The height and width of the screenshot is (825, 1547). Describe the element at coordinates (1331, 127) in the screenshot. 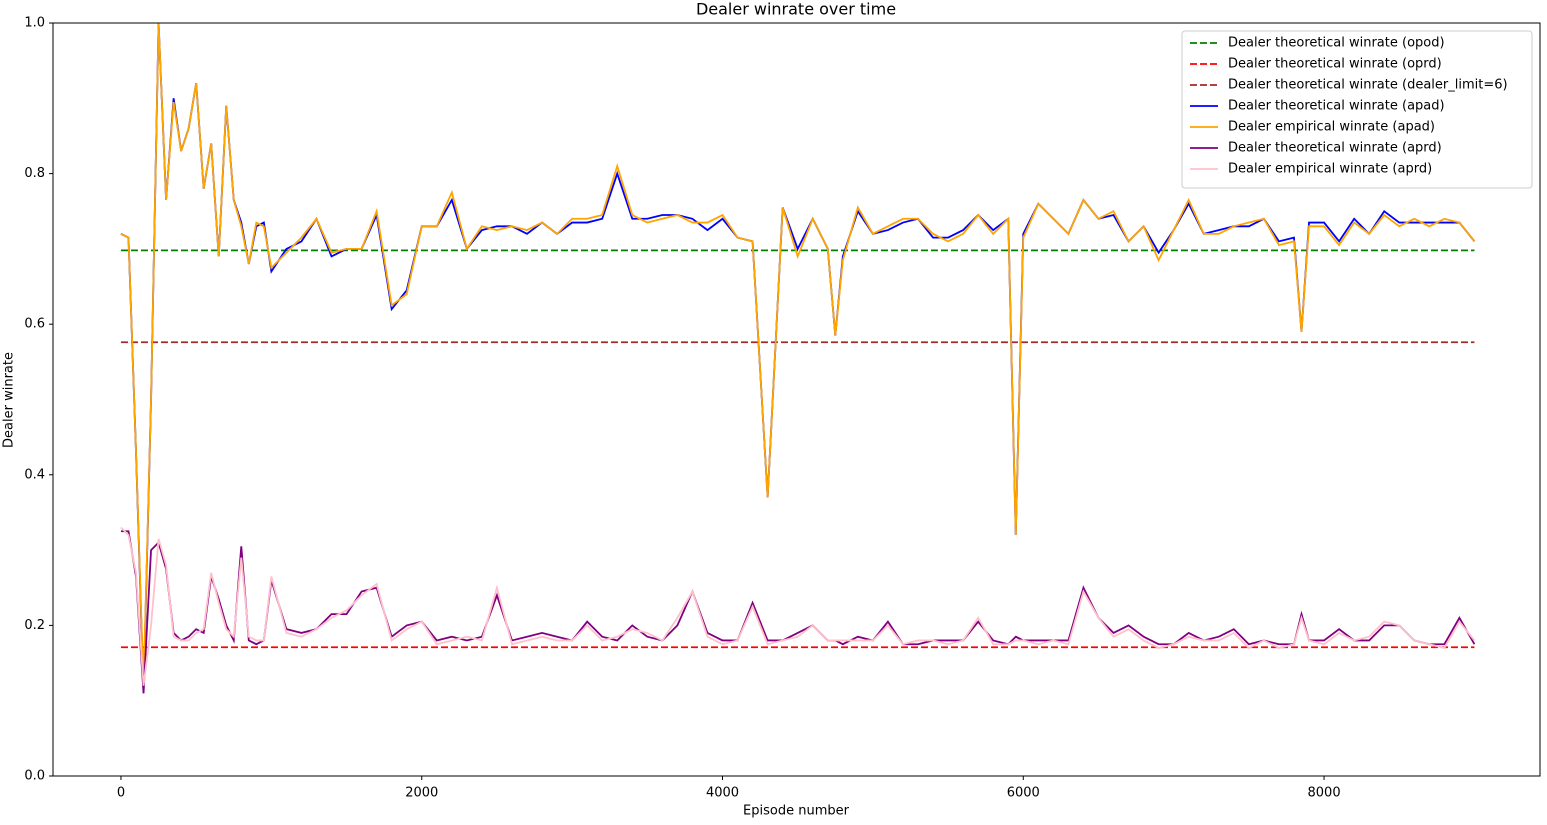

I see `legend-label: Dealer empirical winrate (apad)` at that location.